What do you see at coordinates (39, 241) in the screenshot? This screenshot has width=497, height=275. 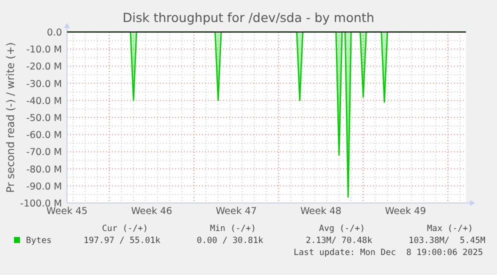 I see `legend-label: Bytes` at bounding box center [39, 241].